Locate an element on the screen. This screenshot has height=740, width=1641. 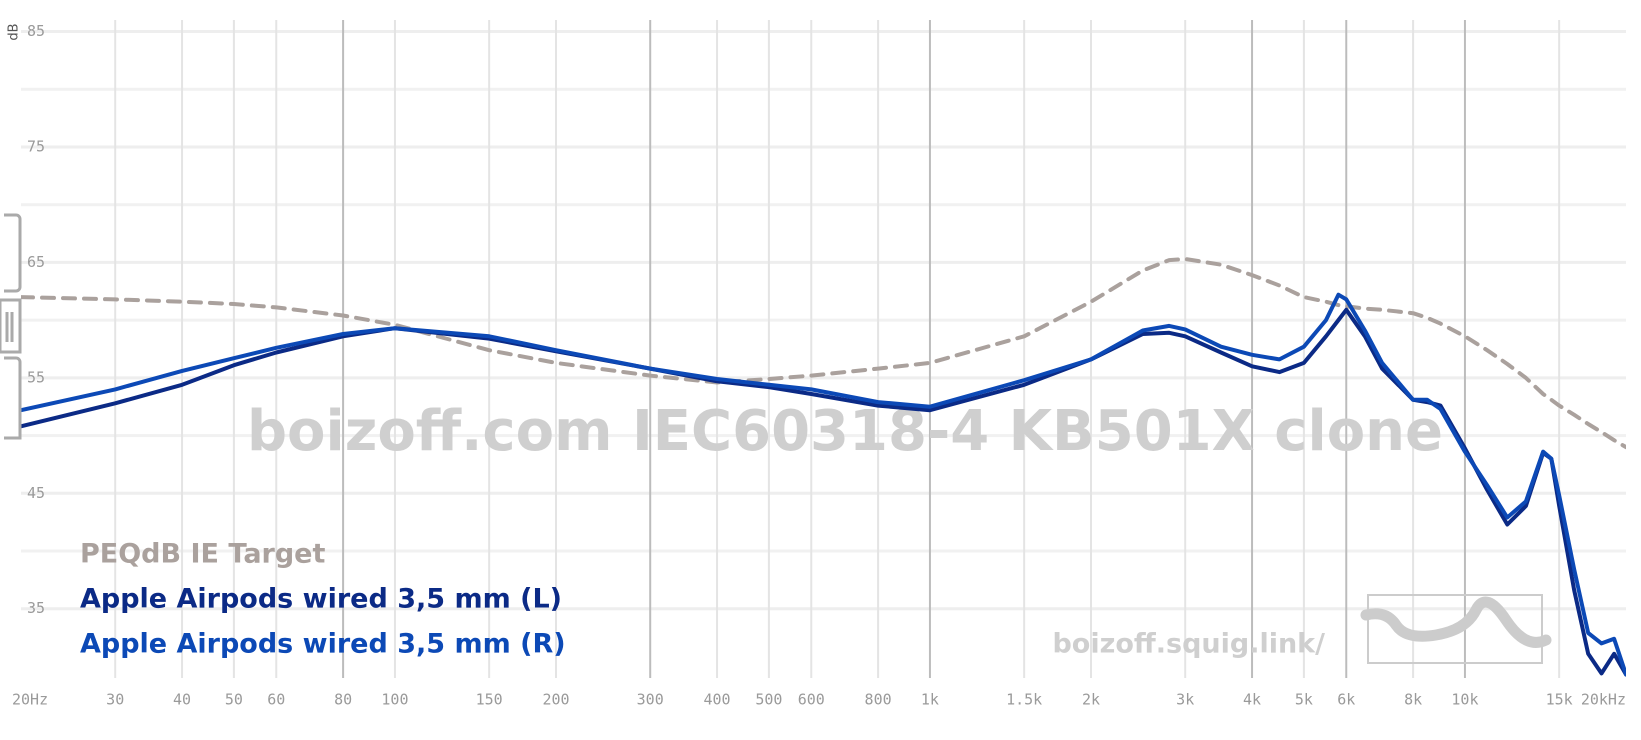
legend-entry: PEQdB IE Target is located at coordinates (202, 554).